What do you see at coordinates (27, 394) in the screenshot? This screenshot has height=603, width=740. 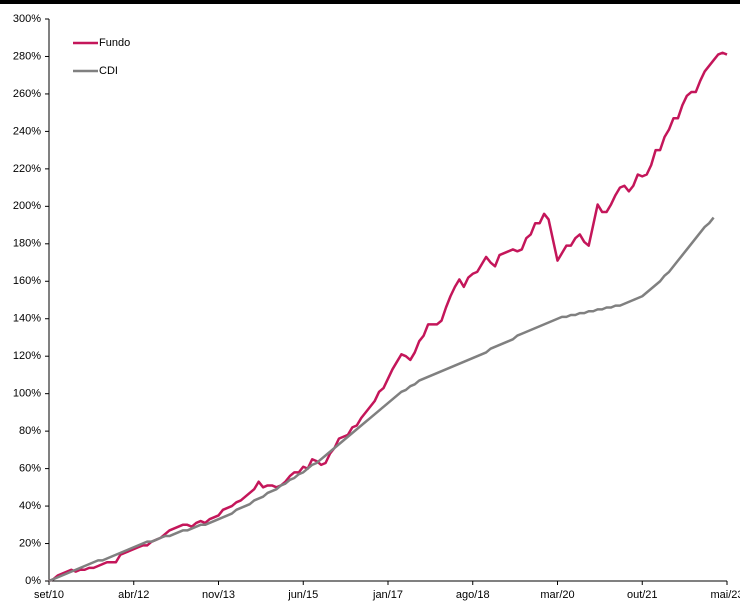 I see `y-tick-label: 100%` at bounding box center [27, 394].